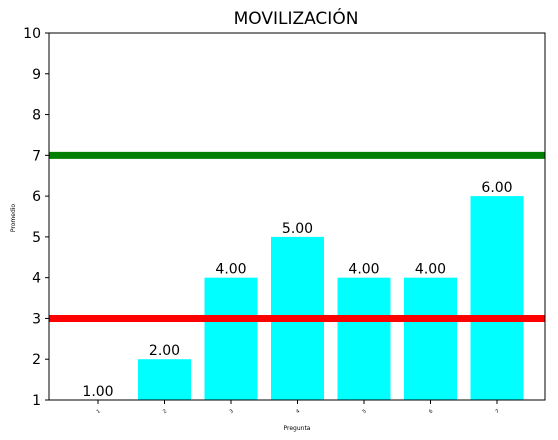 This screenshot has height=440, width=558. I want to click on data-label-1: 1.00, so click(97, 392).